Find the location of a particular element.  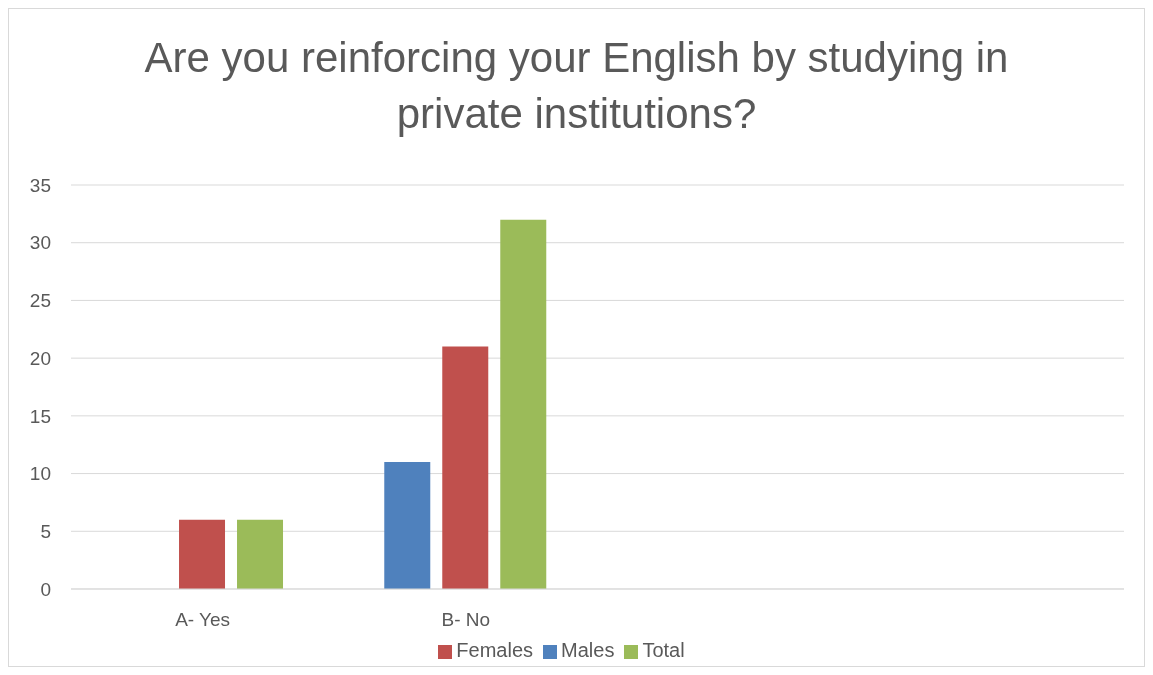

y-tick-label: 10 is located at coordinates (40, 474).